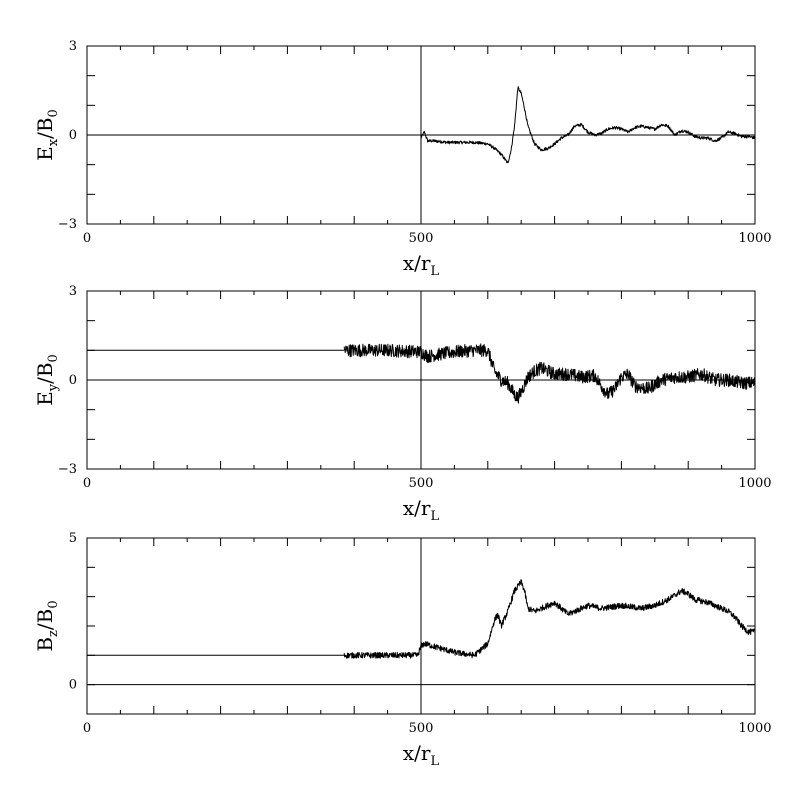  I want to click on y-tick-label: 5, so click(73, 538).